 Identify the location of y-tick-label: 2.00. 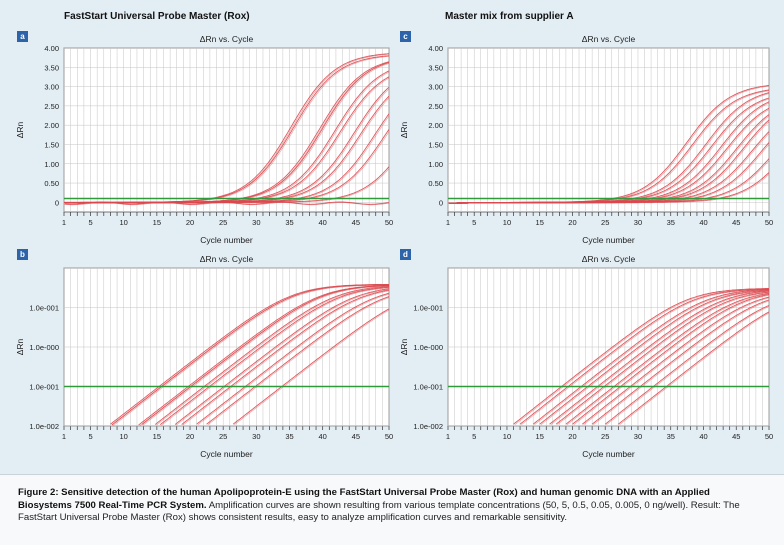
(435, 125).